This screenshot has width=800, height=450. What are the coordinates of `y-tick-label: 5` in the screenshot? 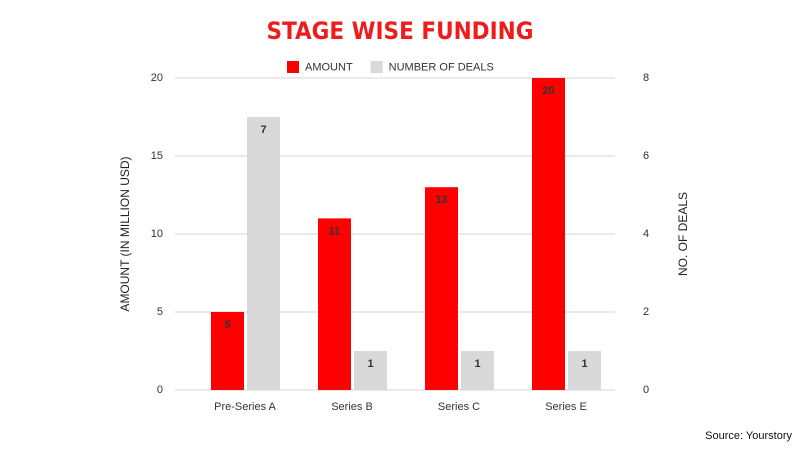 It's located at (160, 312).